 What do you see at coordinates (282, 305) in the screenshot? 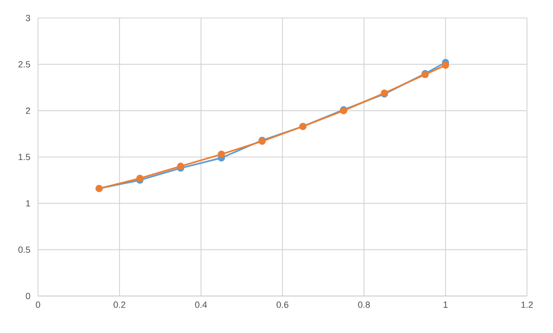
I see `x-tick-label: 0.6` at bounding box center [282, 305].